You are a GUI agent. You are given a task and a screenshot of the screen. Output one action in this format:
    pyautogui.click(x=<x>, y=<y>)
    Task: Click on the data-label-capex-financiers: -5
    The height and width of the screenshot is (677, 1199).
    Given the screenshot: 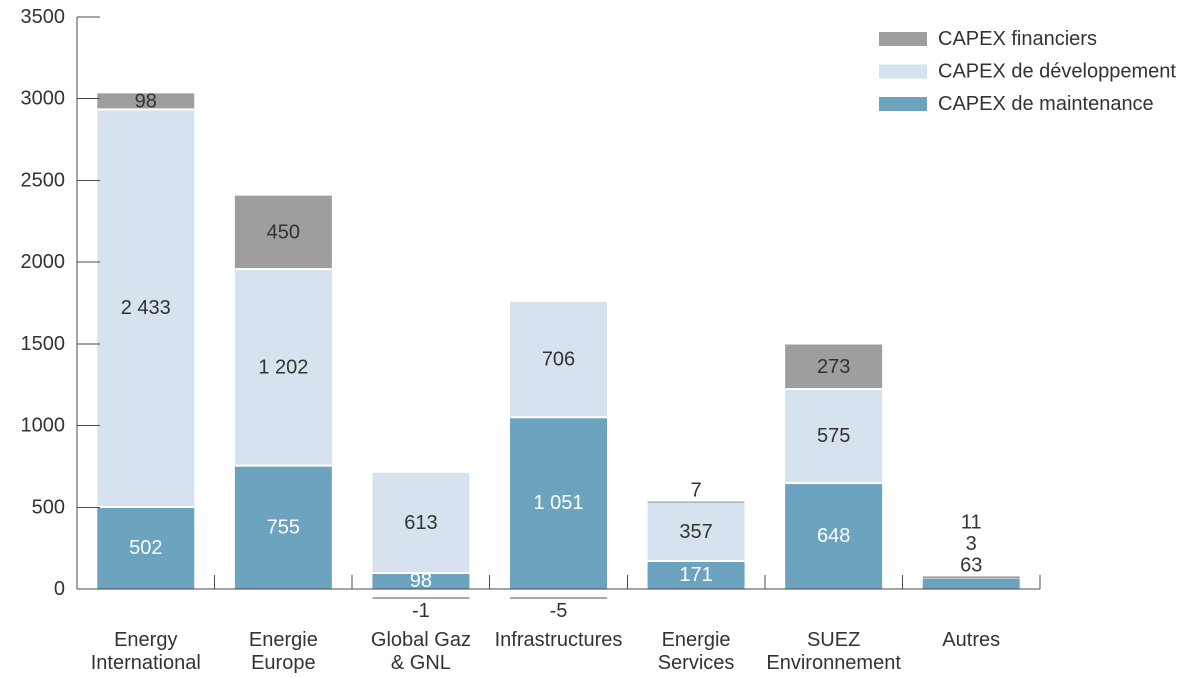 What is the action you would take?
    pyautogui.click(x=559, y=611)
    